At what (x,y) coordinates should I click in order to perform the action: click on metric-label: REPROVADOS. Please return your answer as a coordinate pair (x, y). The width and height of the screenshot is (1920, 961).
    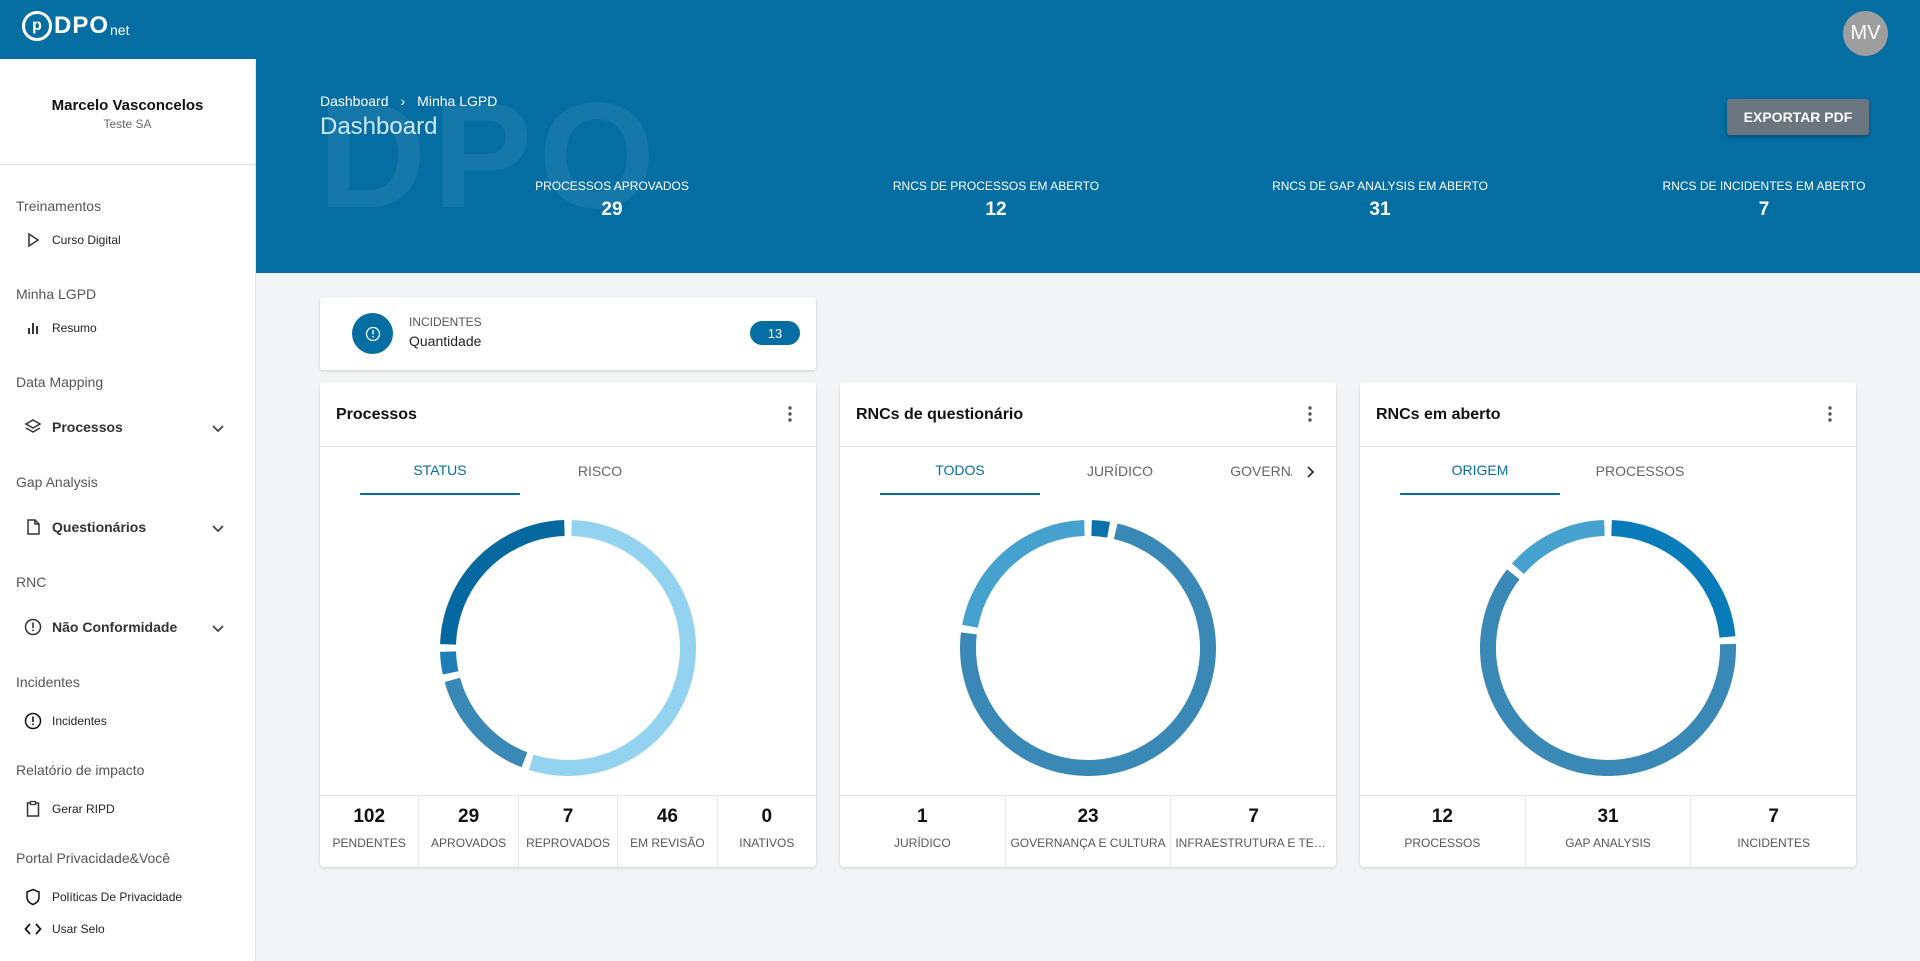
    Looking at the image, I should click on (568, 843).